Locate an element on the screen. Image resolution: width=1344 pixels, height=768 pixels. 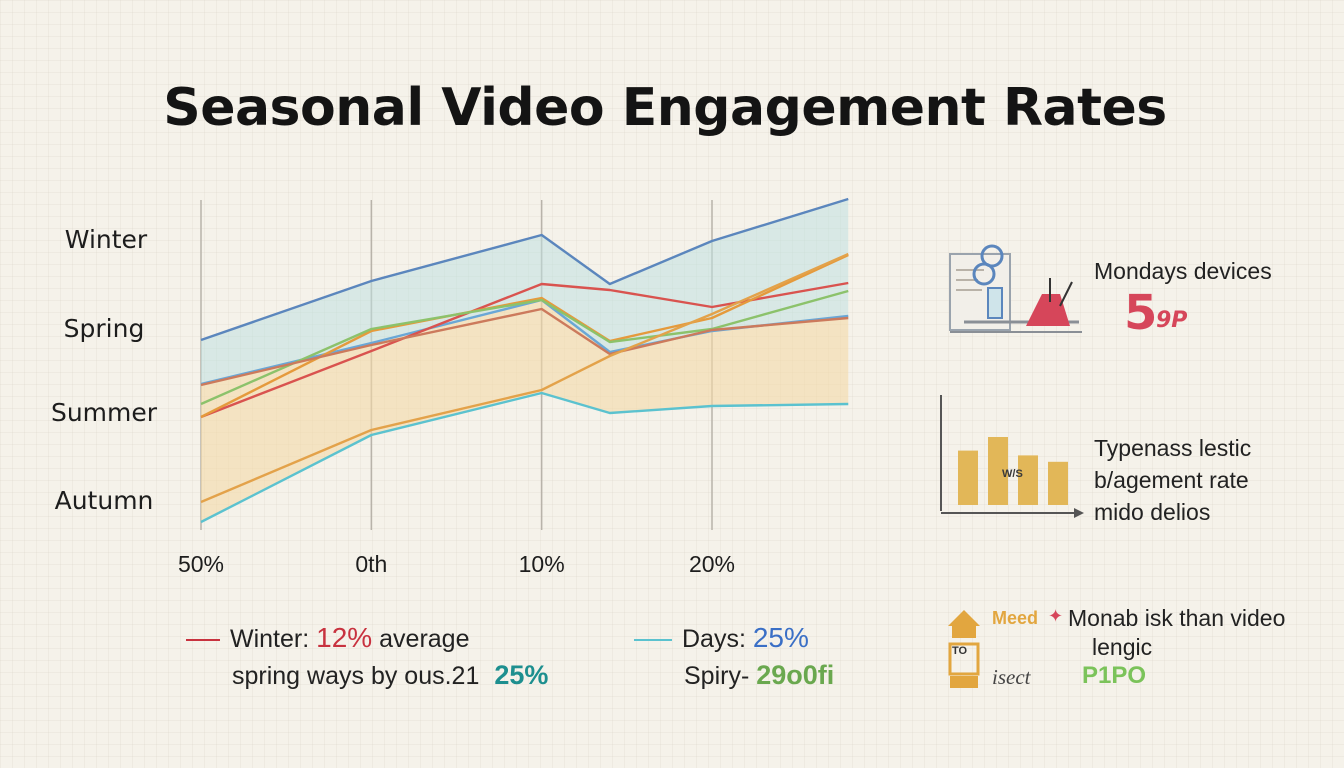
legend-value: 12% is located at coordinates (344, 637).